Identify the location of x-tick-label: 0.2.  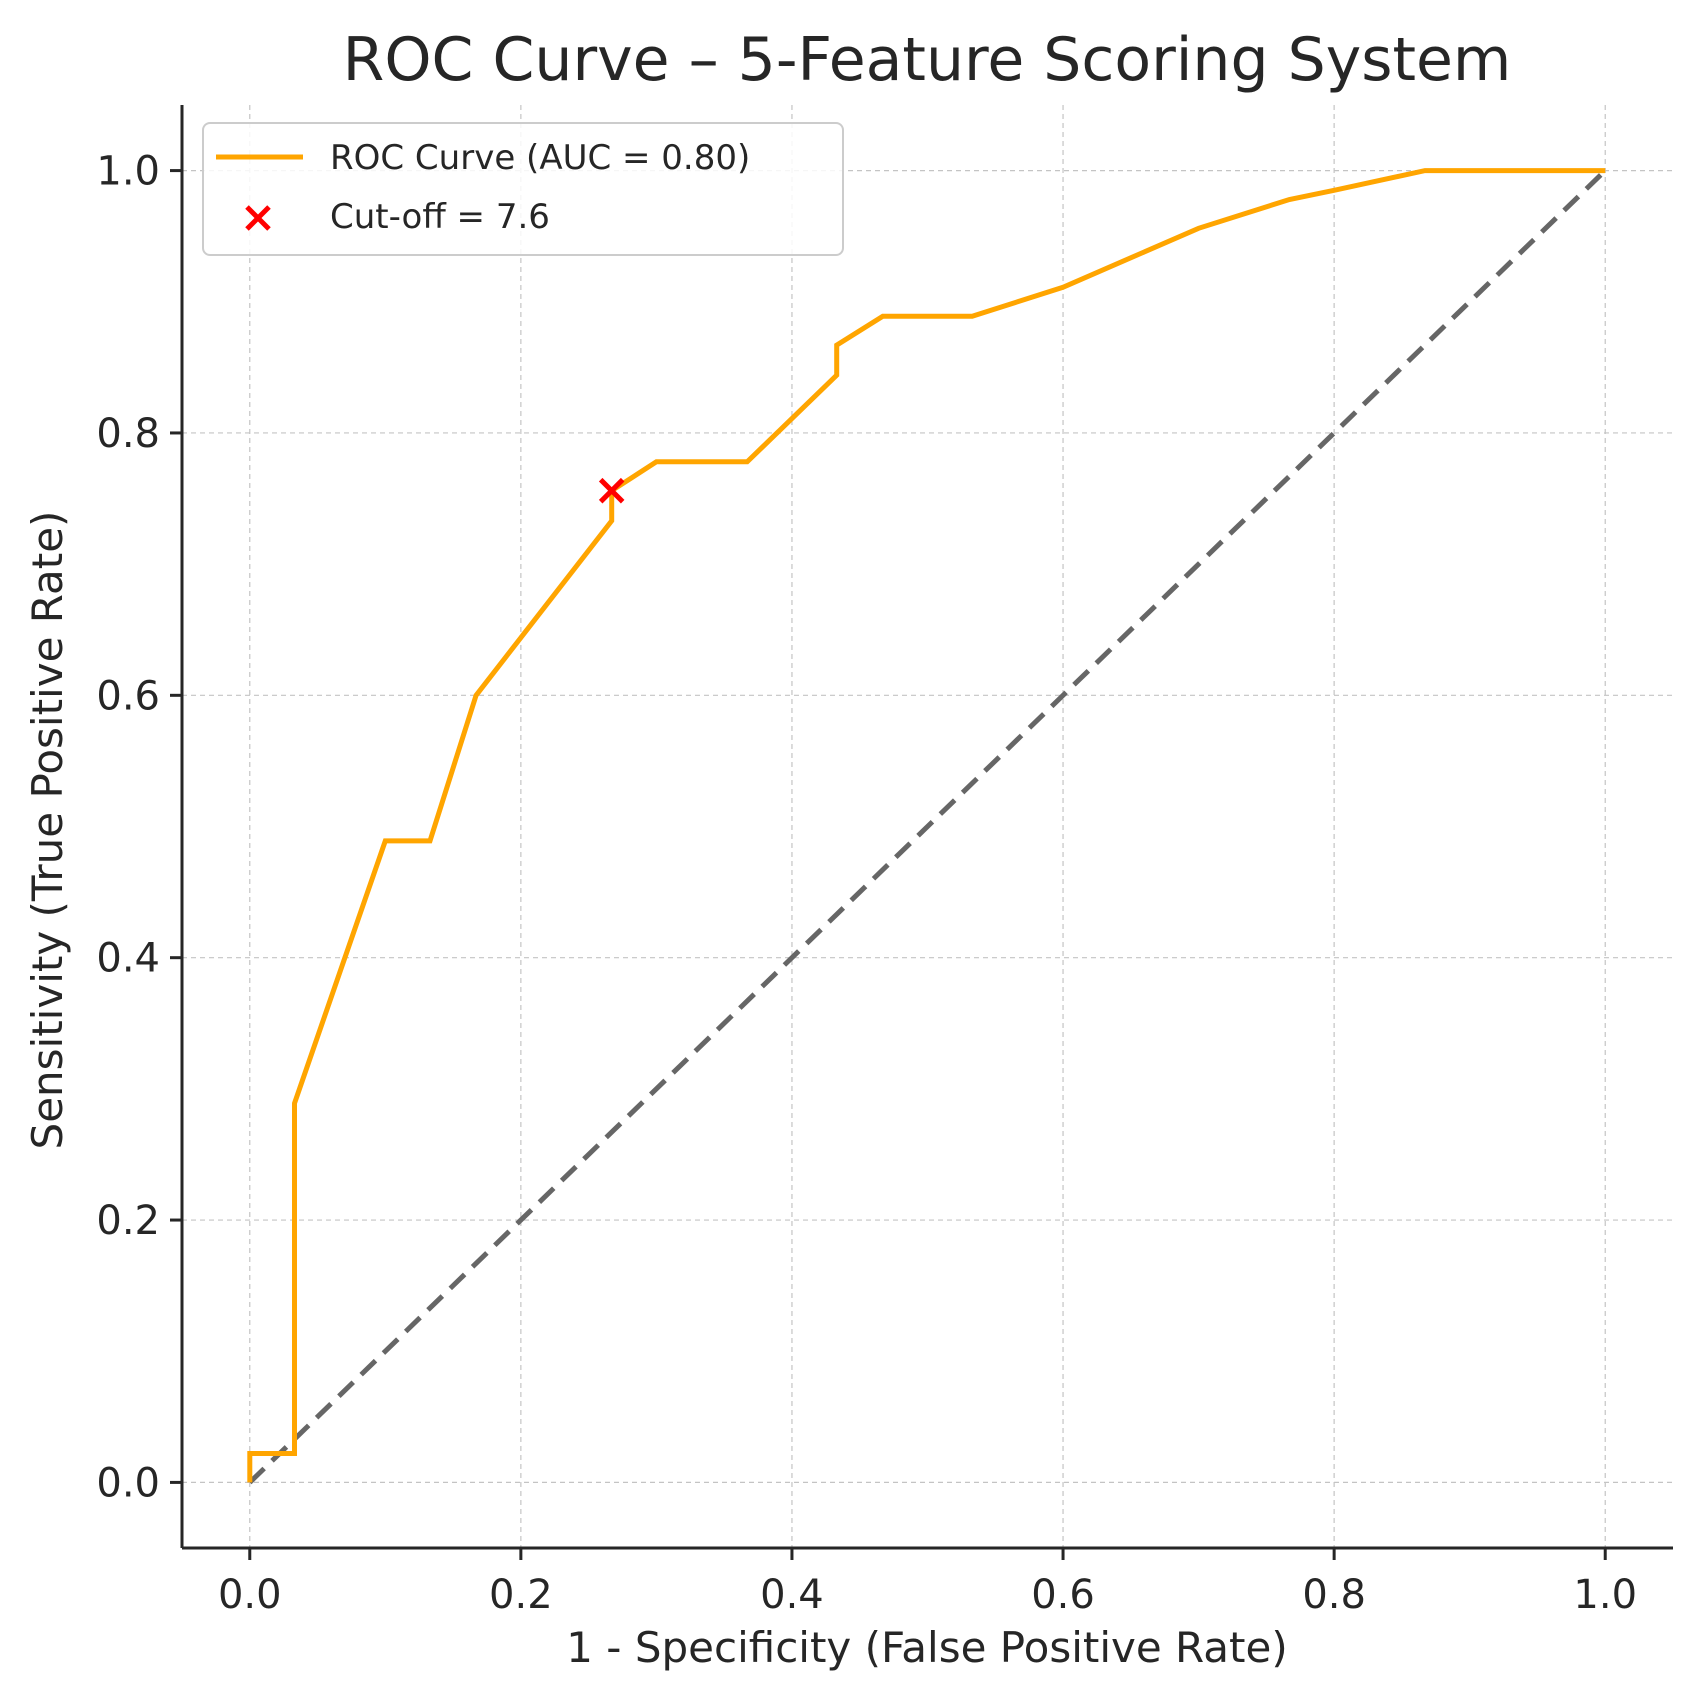
(521, 1595).